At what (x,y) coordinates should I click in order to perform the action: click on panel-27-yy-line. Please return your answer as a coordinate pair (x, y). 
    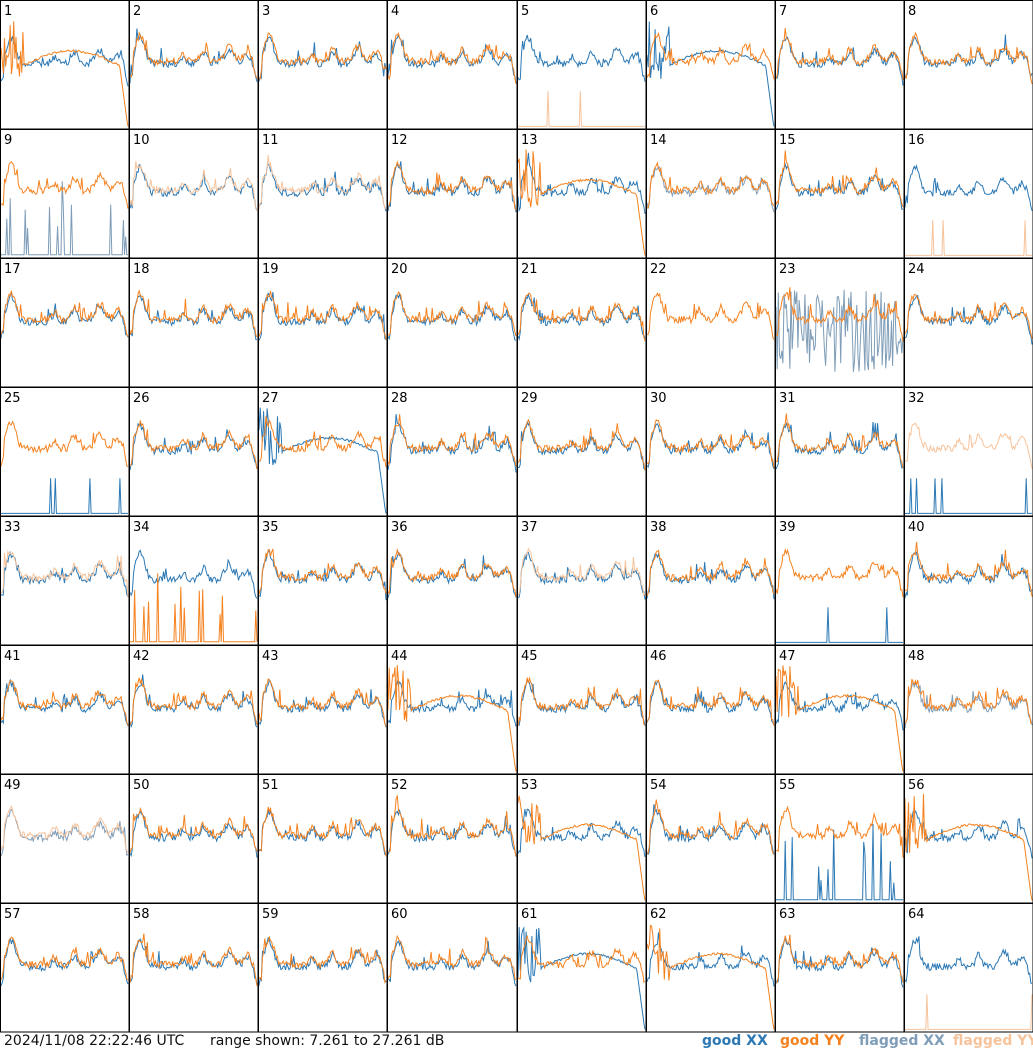
    Looking at the image, I should click on (322, 442).